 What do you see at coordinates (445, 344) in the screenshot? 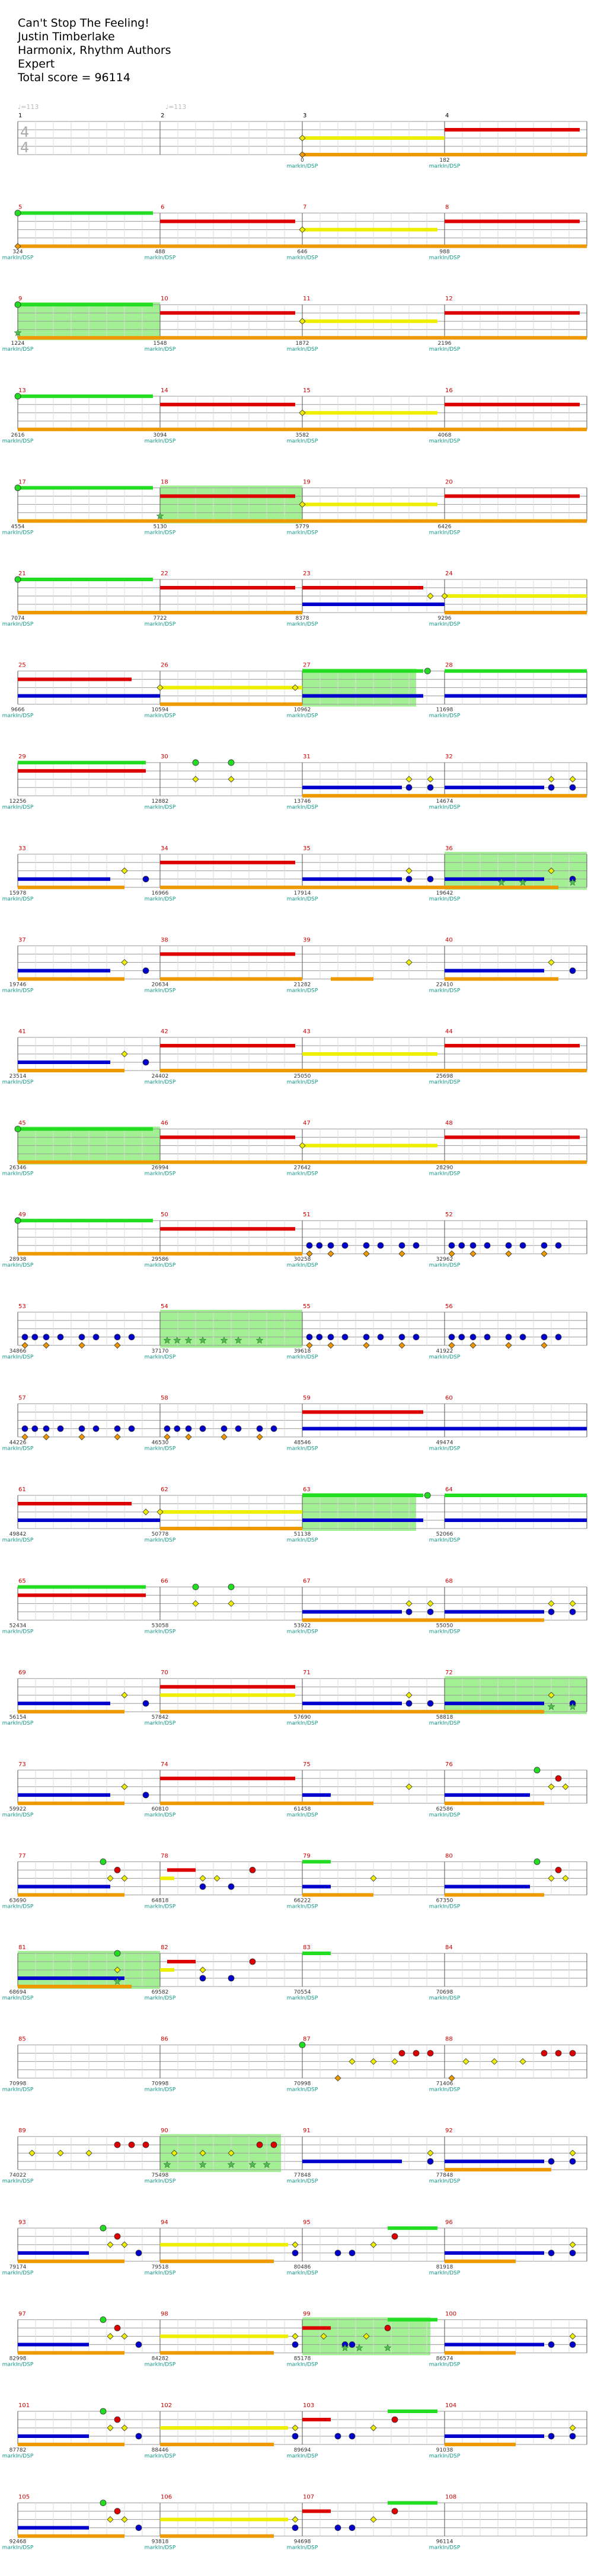
I see `measure-score: 2196` at bounding box center [445, 344].